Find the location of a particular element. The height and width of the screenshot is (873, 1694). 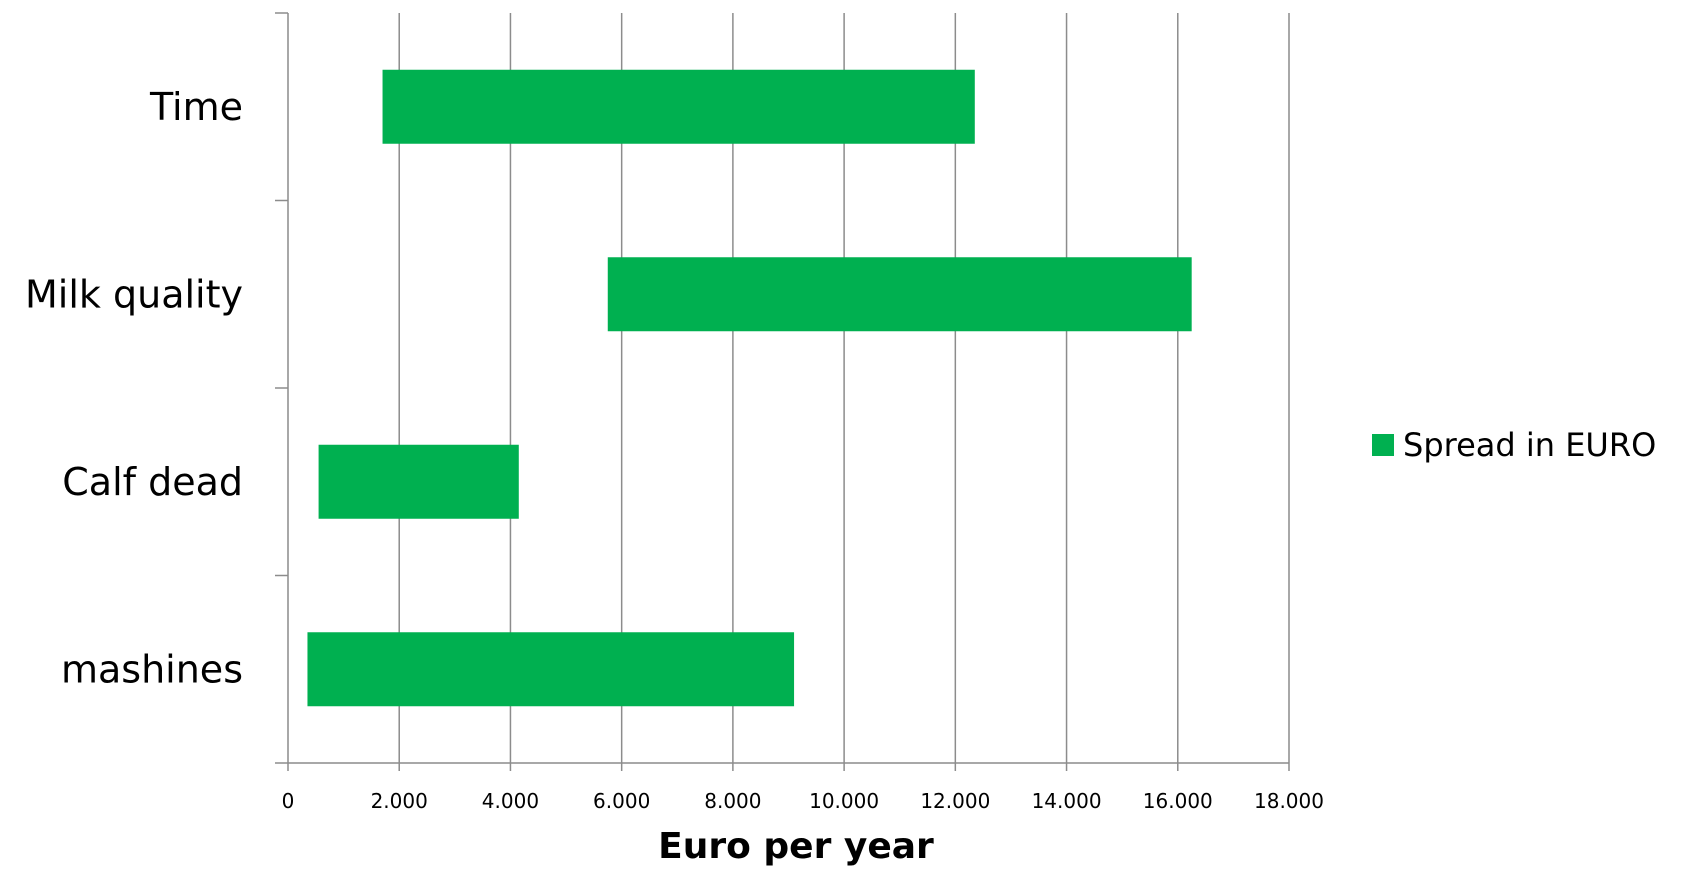

x-tick-label: 2.000 is located at coordinates (399, 801).